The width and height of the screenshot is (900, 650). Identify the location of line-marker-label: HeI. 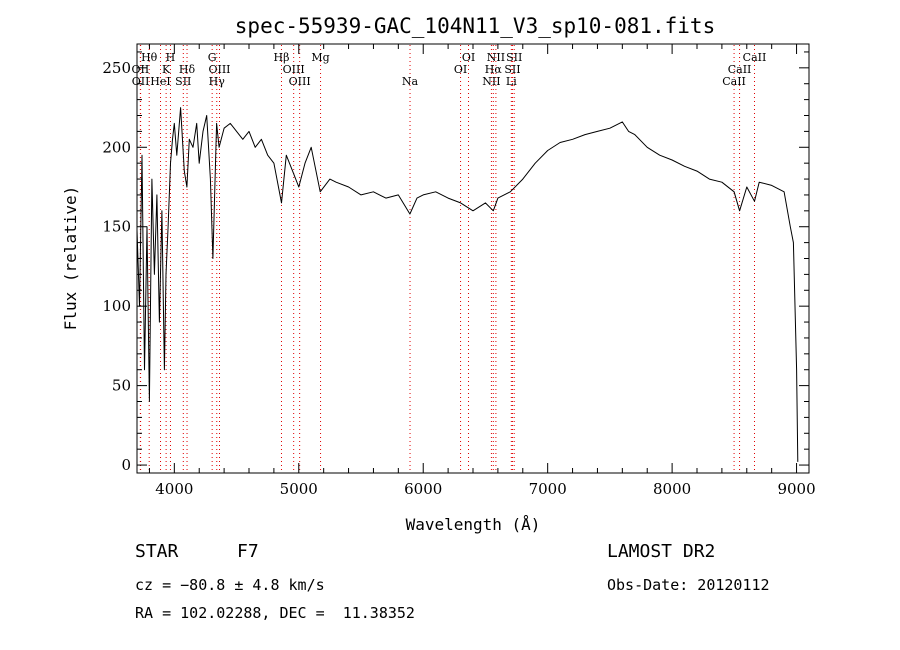
(160, 81).